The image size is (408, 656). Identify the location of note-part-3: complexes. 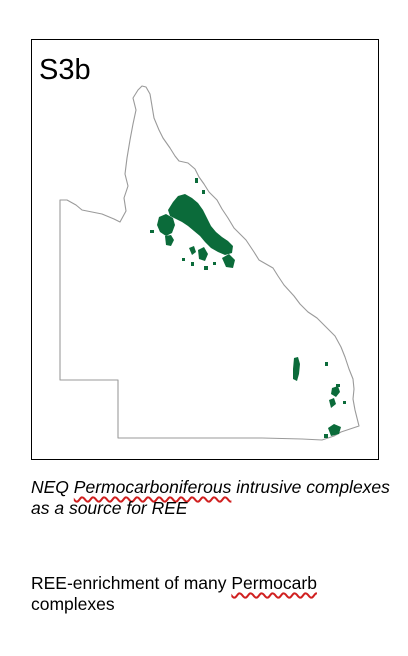
(73, 604).